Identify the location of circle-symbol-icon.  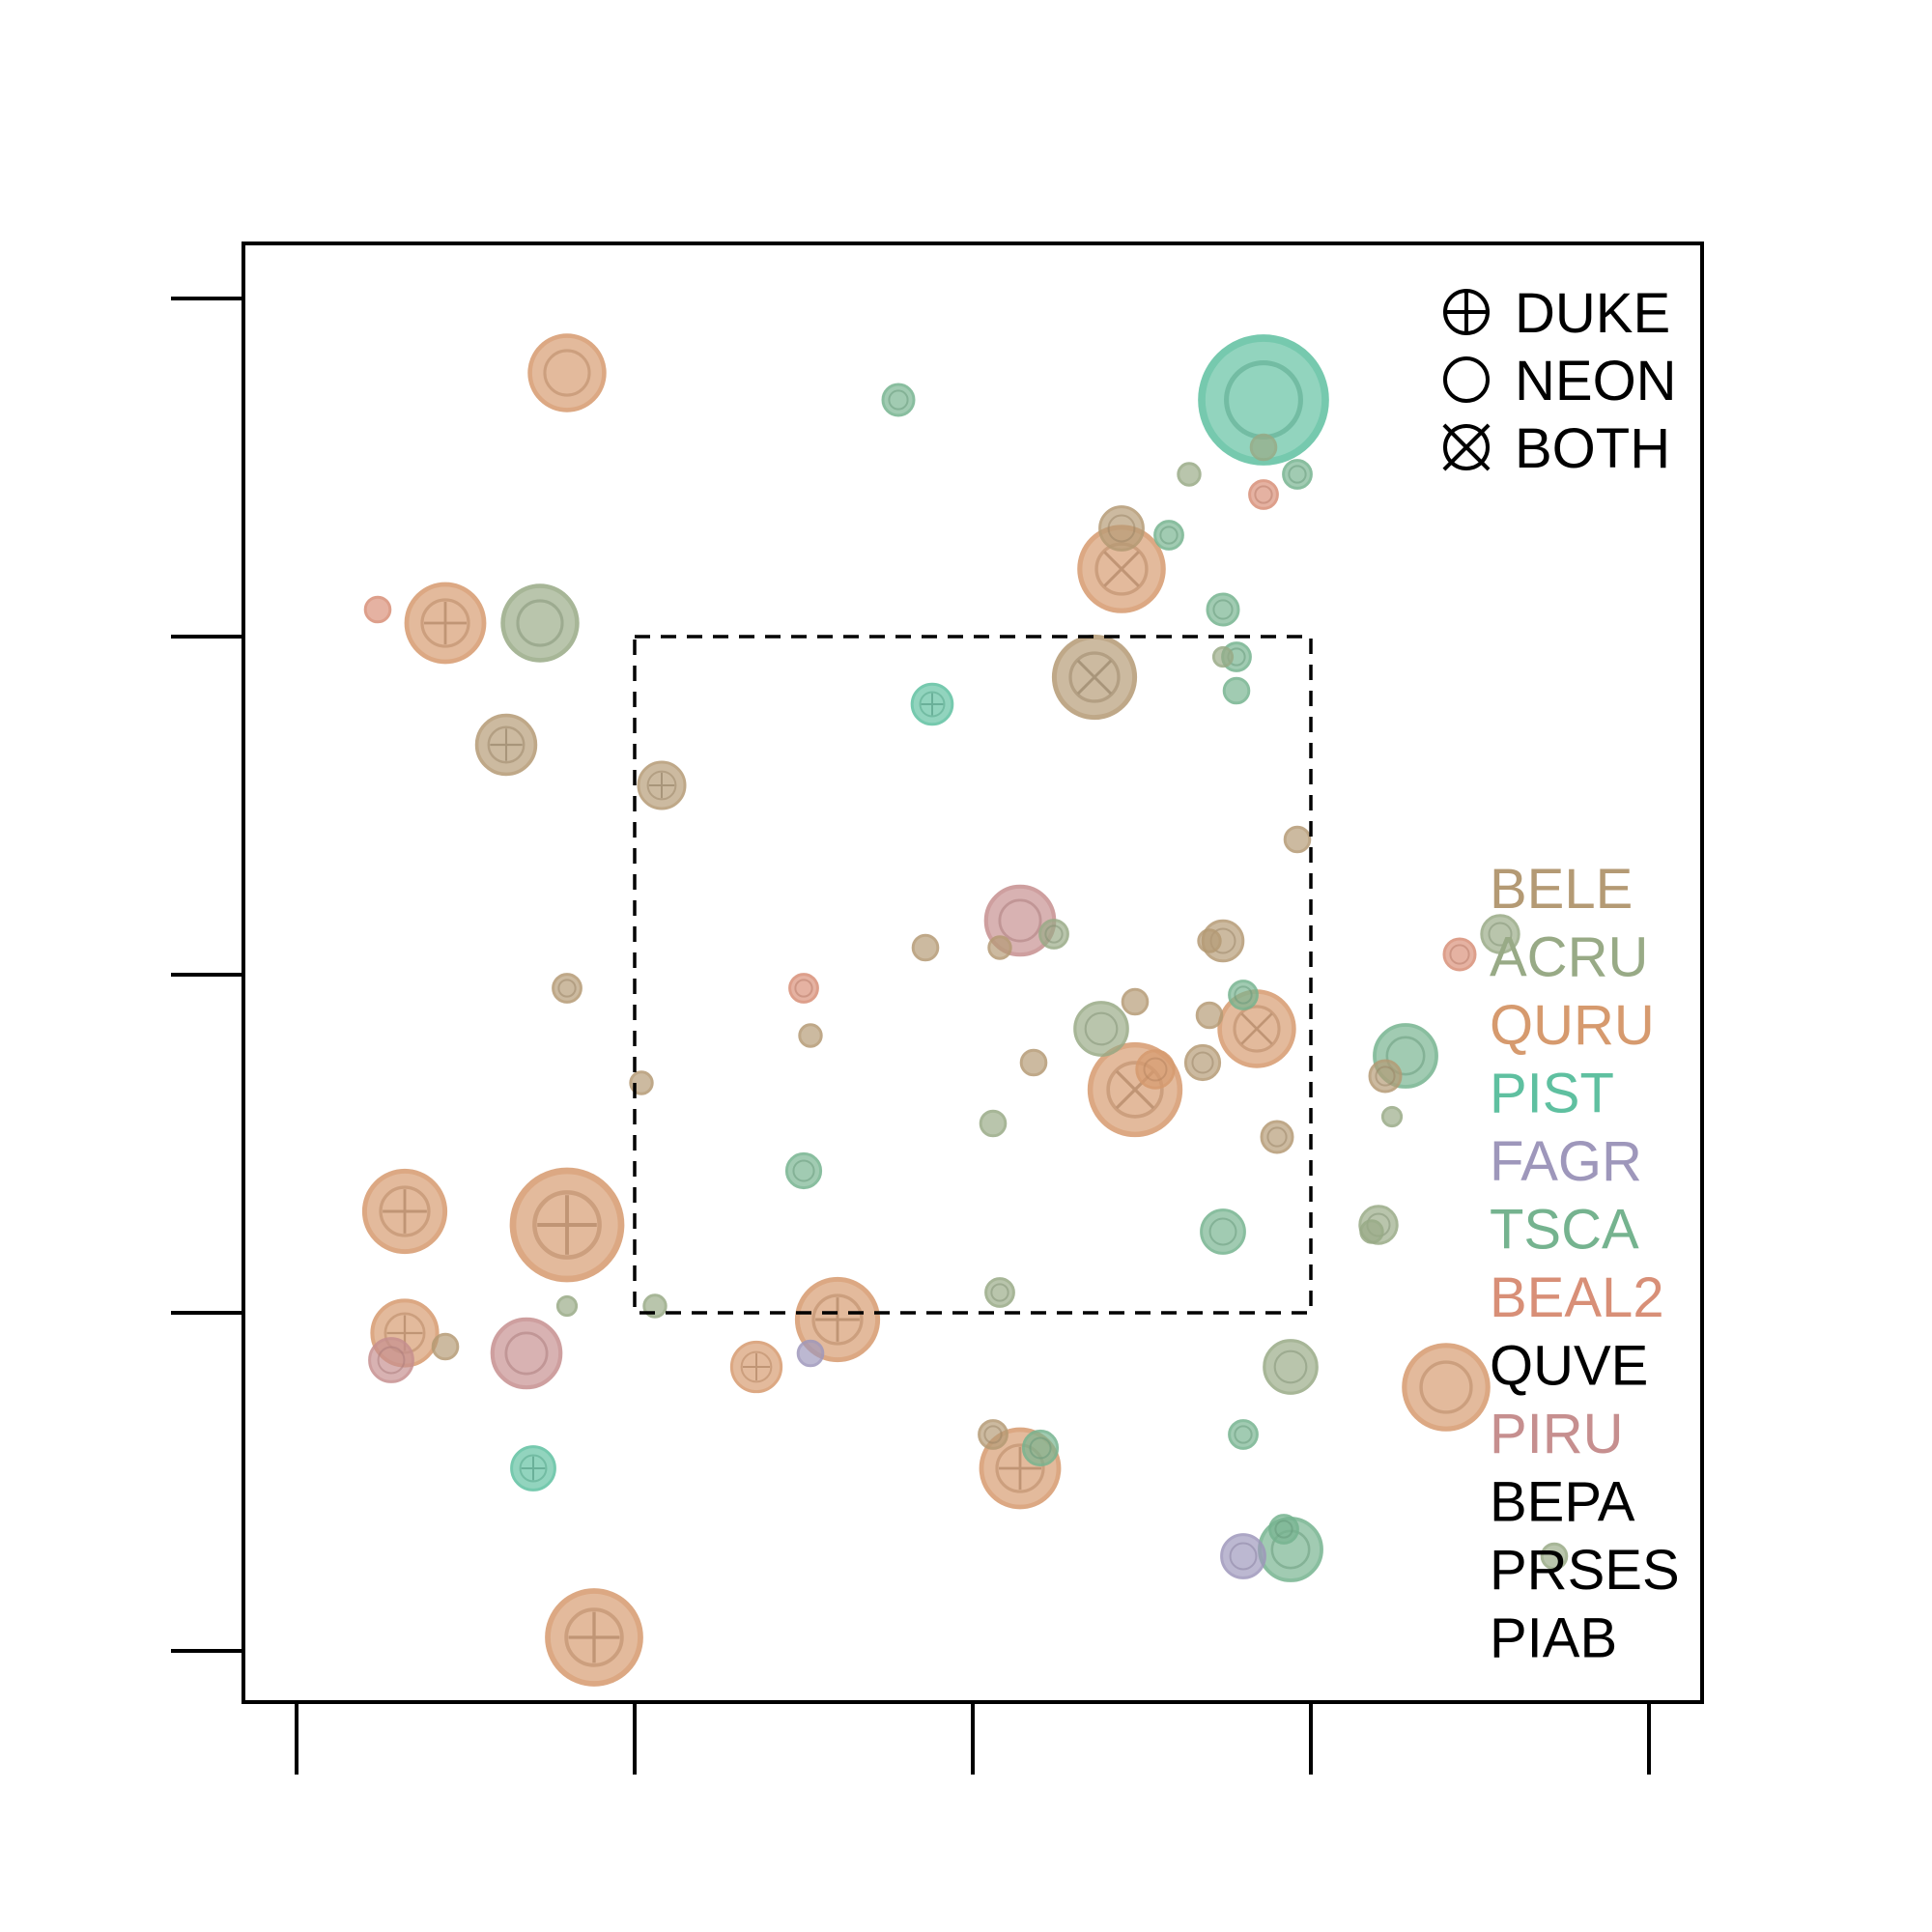
(1466, 379).